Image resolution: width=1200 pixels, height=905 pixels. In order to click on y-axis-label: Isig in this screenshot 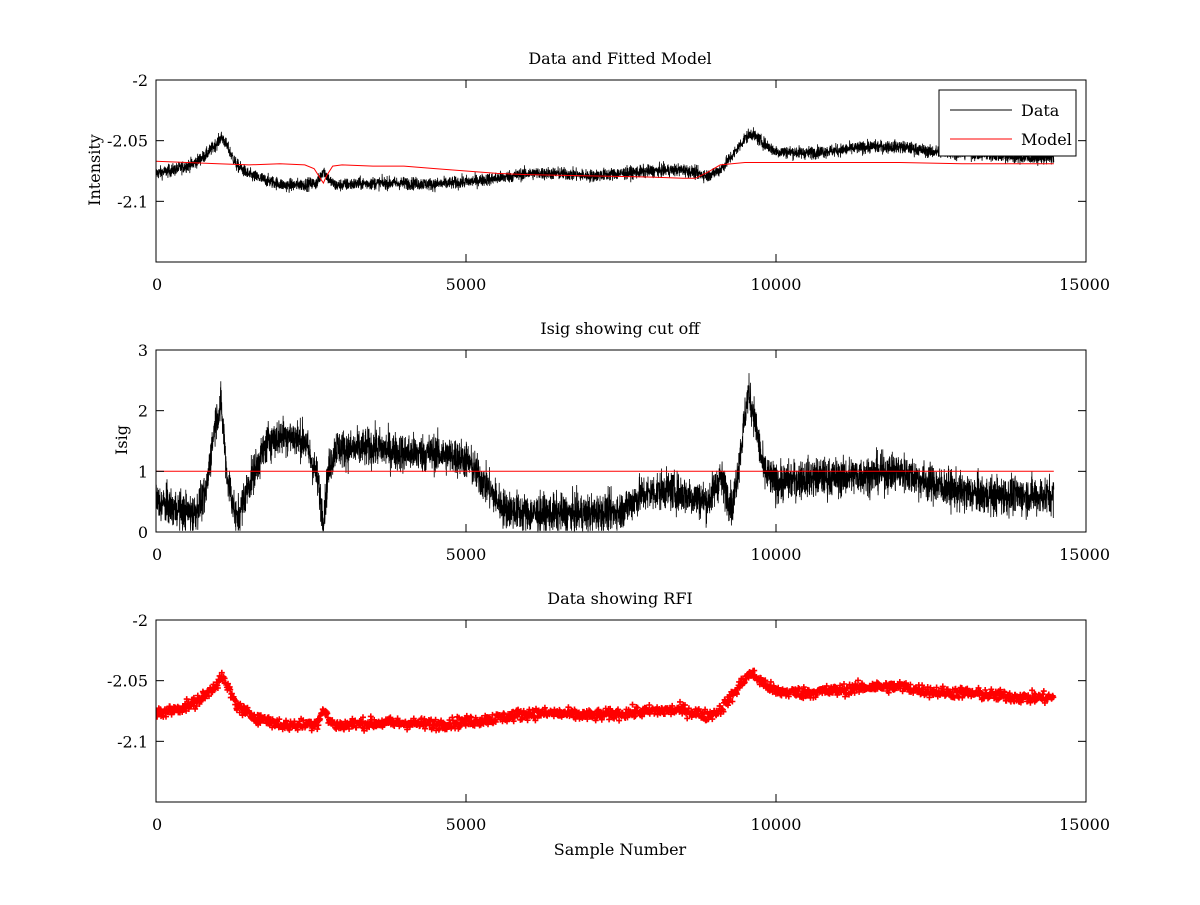, I will do `click(121, 440)`.